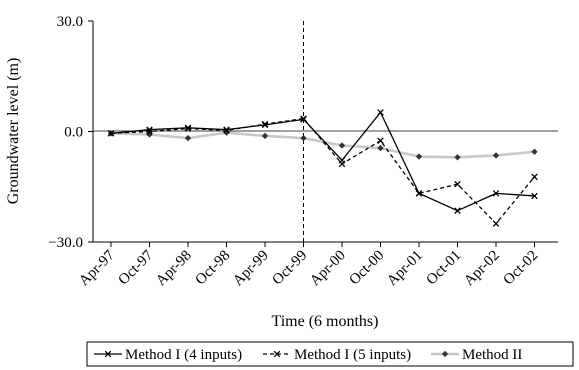 This screenshot has height=370, width=579. I want to click on y-tick-label: 0.0, so click(73, 133).